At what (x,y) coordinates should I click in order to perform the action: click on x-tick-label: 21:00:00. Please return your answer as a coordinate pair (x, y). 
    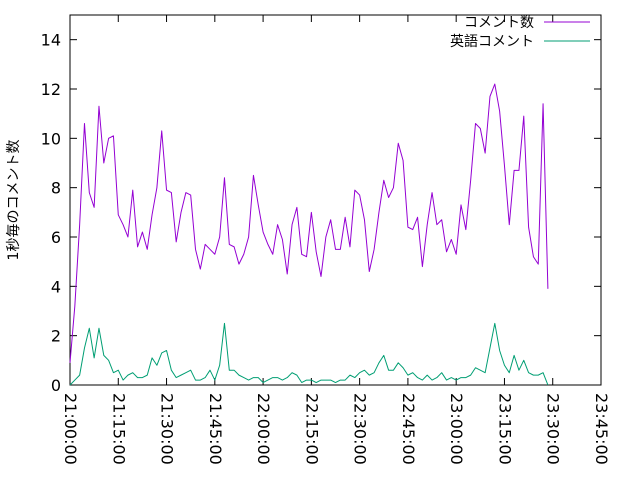
    Looking at the image, I should click on (70, 429).